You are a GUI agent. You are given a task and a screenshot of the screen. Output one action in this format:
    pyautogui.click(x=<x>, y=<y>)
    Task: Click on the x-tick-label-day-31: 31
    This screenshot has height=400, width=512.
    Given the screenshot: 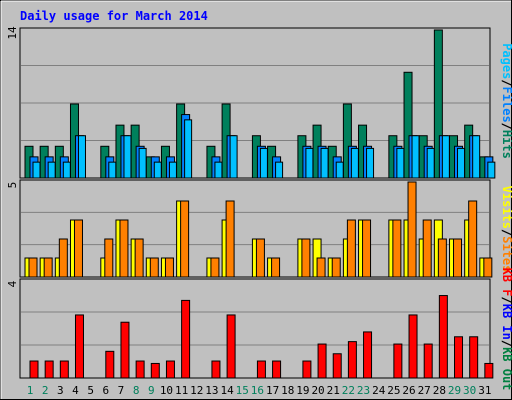 What is the action you would take?
    pyautogui.click(x=484, y=390)
    